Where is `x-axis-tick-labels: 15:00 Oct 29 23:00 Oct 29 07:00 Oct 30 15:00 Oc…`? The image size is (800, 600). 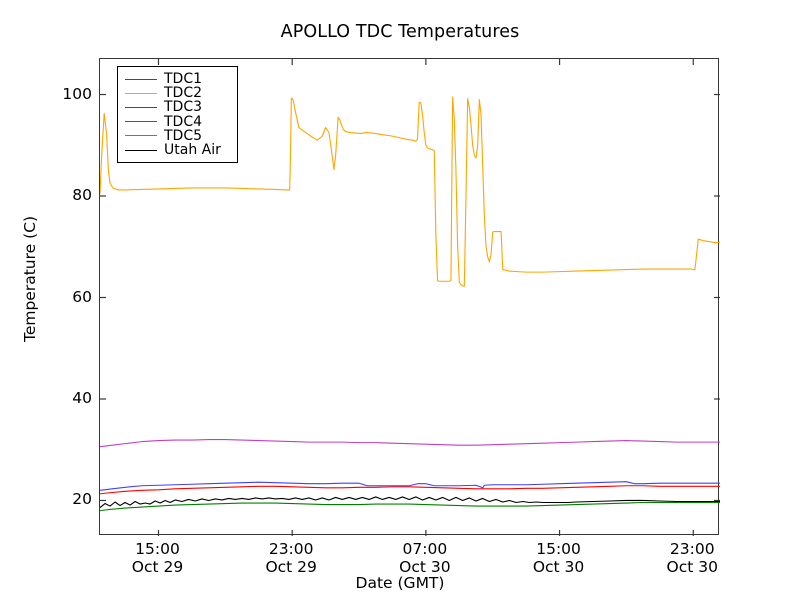
x-axis-tick-labels: 15:00 Oct 29 23:00 Oct 29 07:00 Oct 30 15:00 Oc… is located at coordinates (400, 562).